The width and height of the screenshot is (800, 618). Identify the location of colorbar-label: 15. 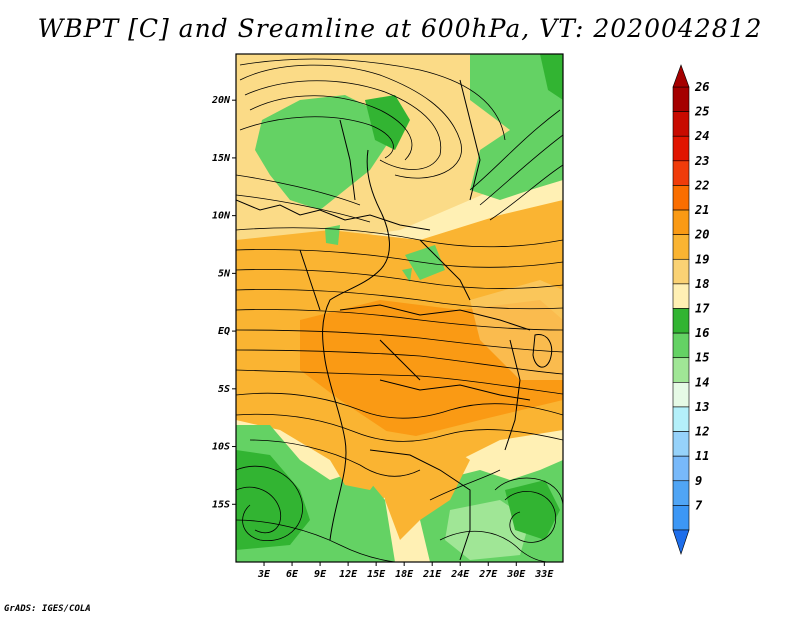
(702, 358).